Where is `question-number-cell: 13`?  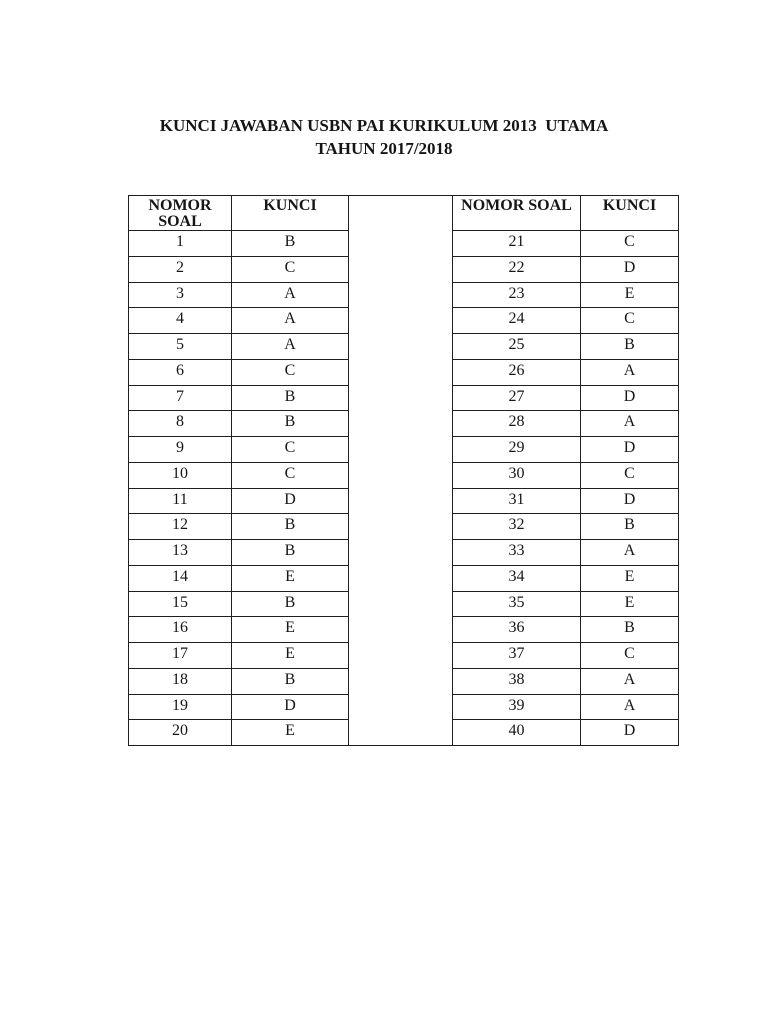 question-number-cell: 13 is located at coordinates (180, 552).